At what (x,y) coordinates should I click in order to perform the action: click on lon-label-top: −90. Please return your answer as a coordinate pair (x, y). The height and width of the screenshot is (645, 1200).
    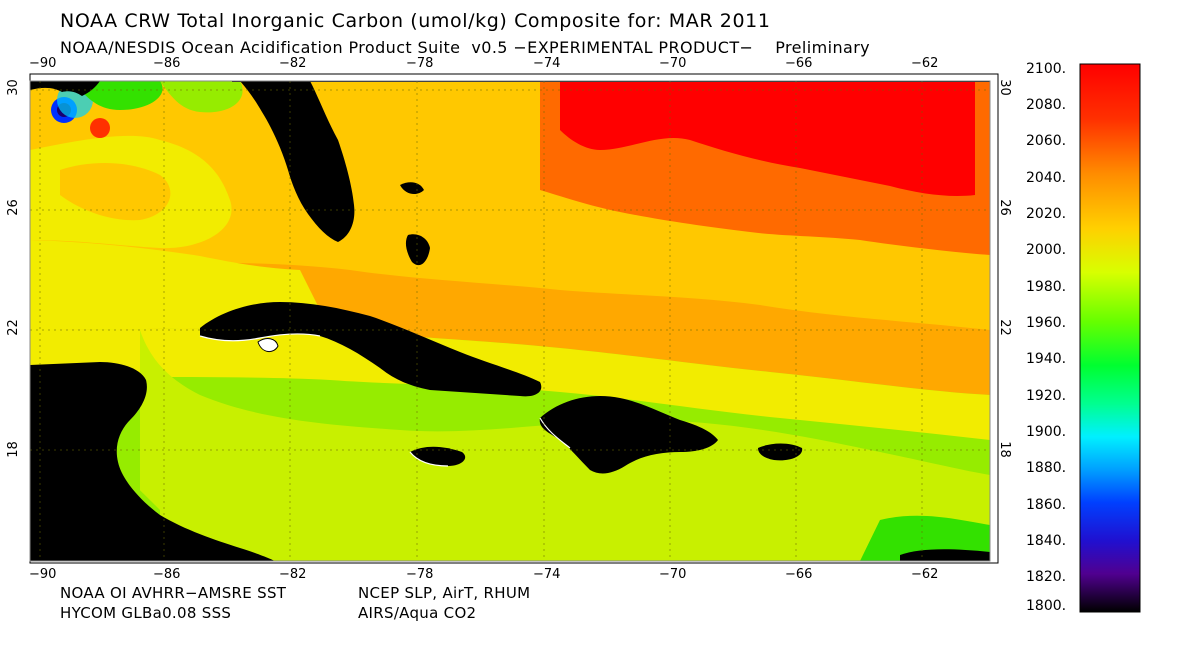
    Looking at the image, I should click on (43, 63).